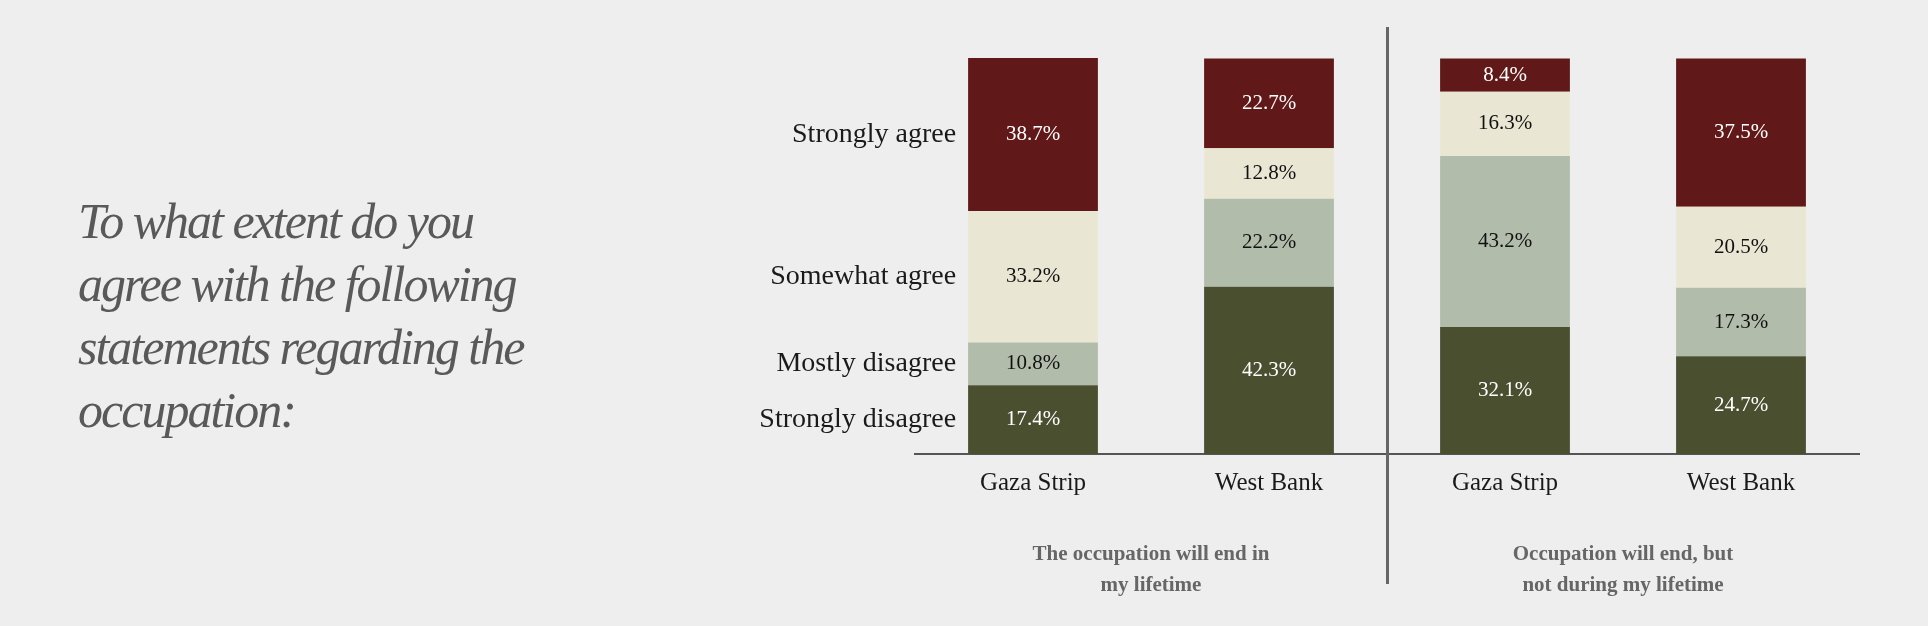 The width and height of the screenshot is (1928, 626). I want to click on text: Occupation will end, but not during my lifetime, so click(1623, 568).